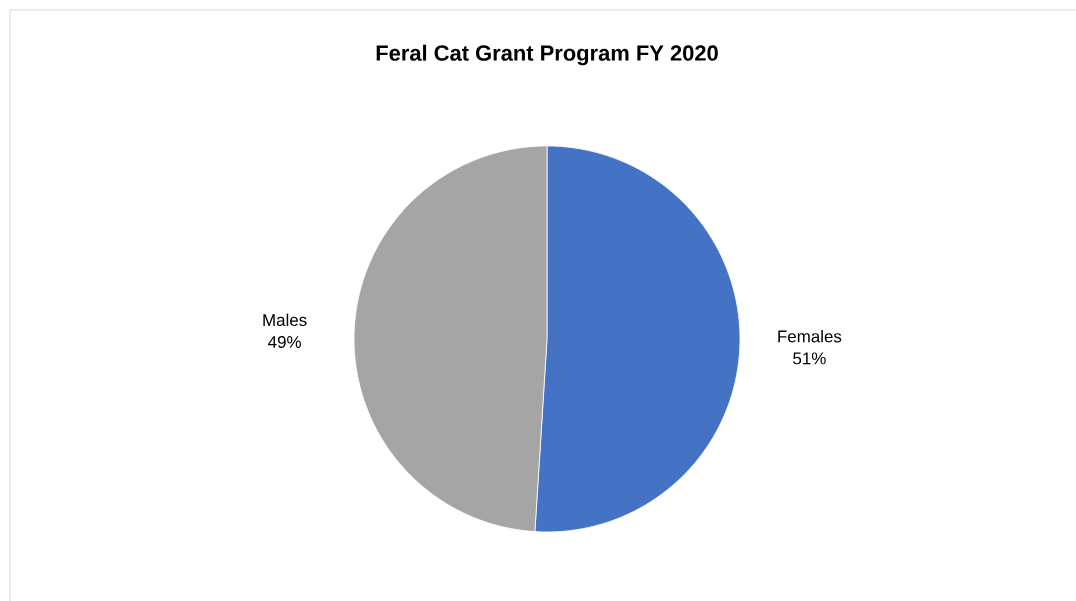 Image resolution: width=1076 pixels, height=601 pixels. What do you see at coordinates (285, 320) in the screenshot?
I see `slice-label: Males` at bounding box center [285, 320].